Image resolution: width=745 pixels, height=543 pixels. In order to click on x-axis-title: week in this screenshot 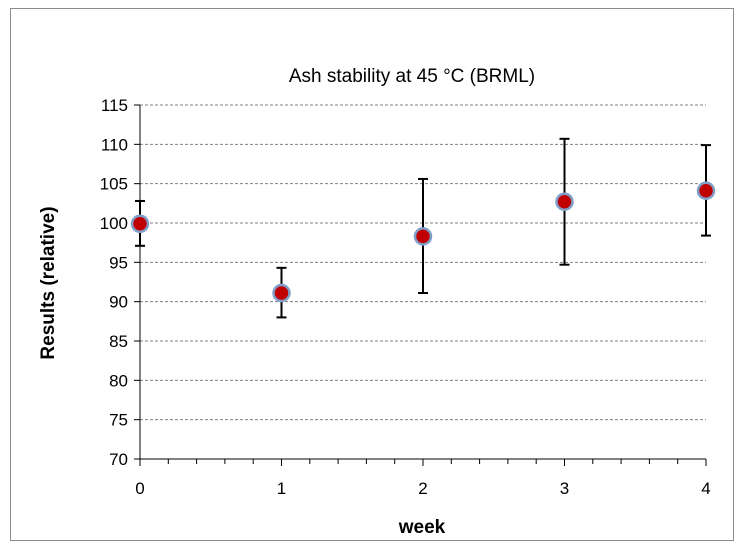, I will do `click(422, 527)`.